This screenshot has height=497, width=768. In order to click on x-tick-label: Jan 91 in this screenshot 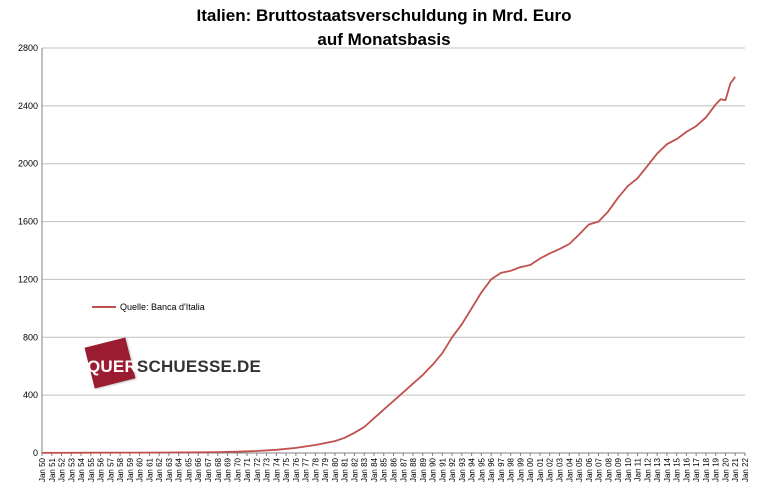, I will do `click(442, 469)`.